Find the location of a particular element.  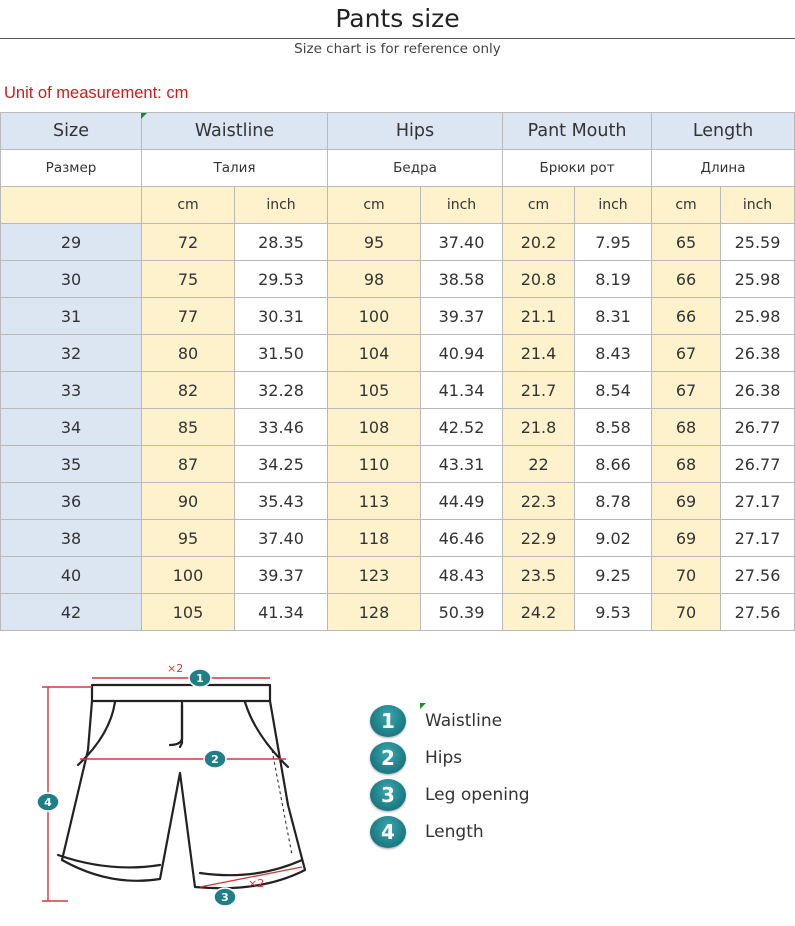

waistband is located at coordinates (181, 693).